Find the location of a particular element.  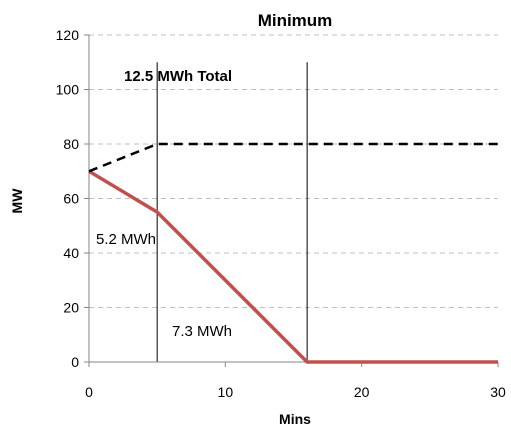

annotation-segment-2: 7.3 MWh is located at coordinates (202, 331).